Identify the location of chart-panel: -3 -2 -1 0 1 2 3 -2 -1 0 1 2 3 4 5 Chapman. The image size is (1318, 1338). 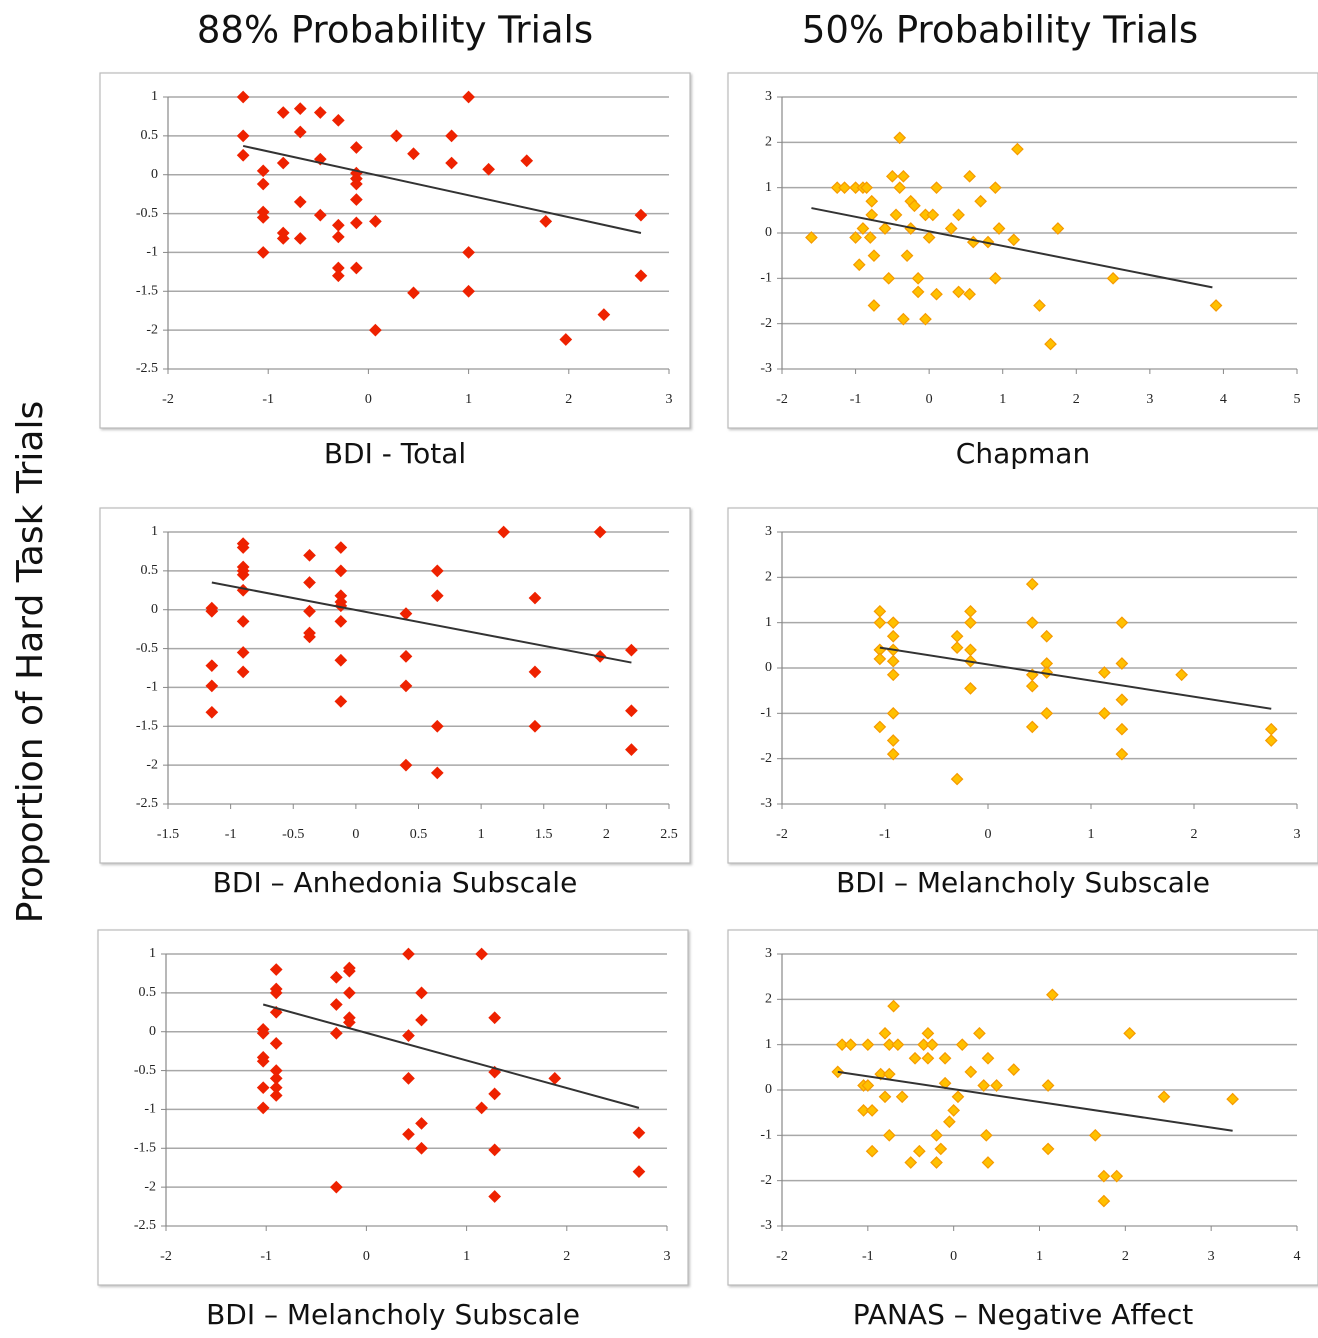
(1022, 271).